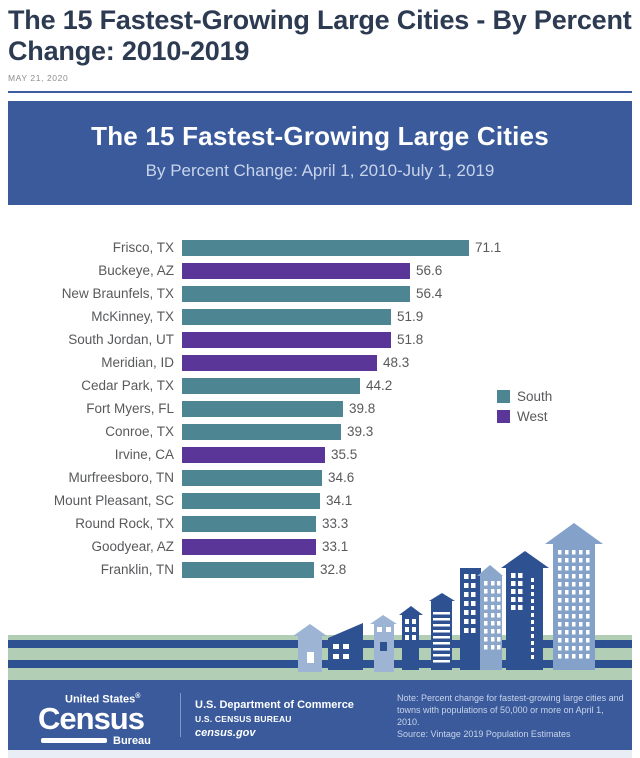  What do you see at coordinates (503, 396) in the screenshot?
I see `south-swatch` at bounding box center [503, 396].